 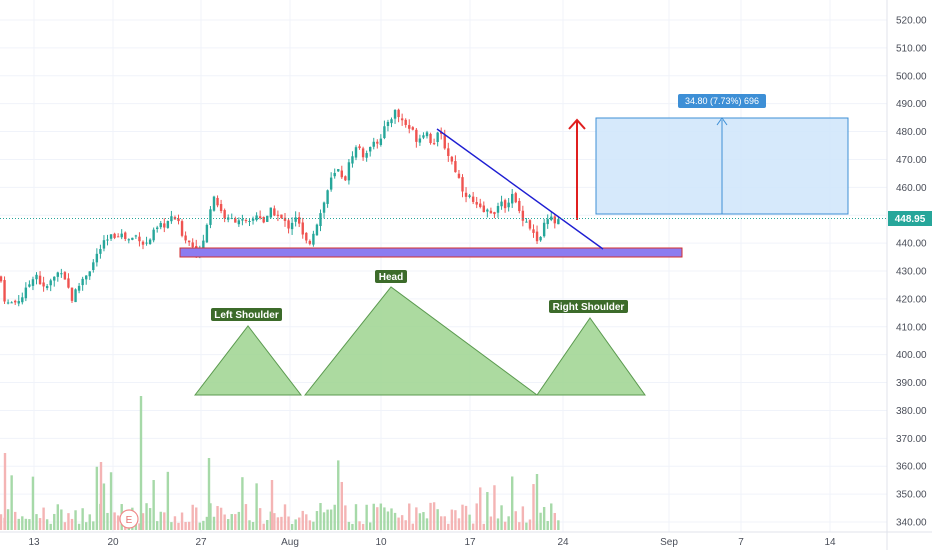 What do you see at coordinates (34, 542) in the screenshot?
I see `x-tick-label: 13` at bounding box center [34, 542].